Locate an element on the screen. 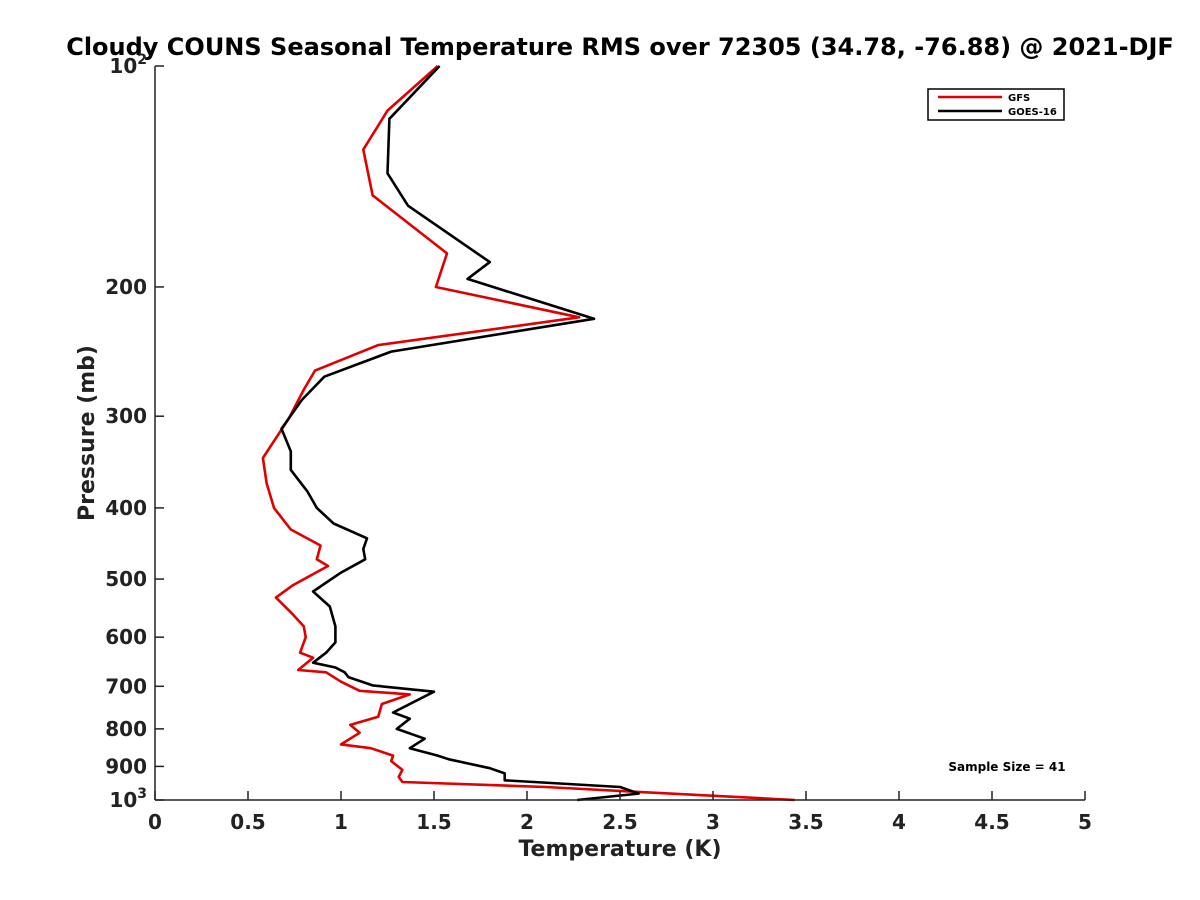  y-tick-label: 600 is located at coordinates (126, 637).